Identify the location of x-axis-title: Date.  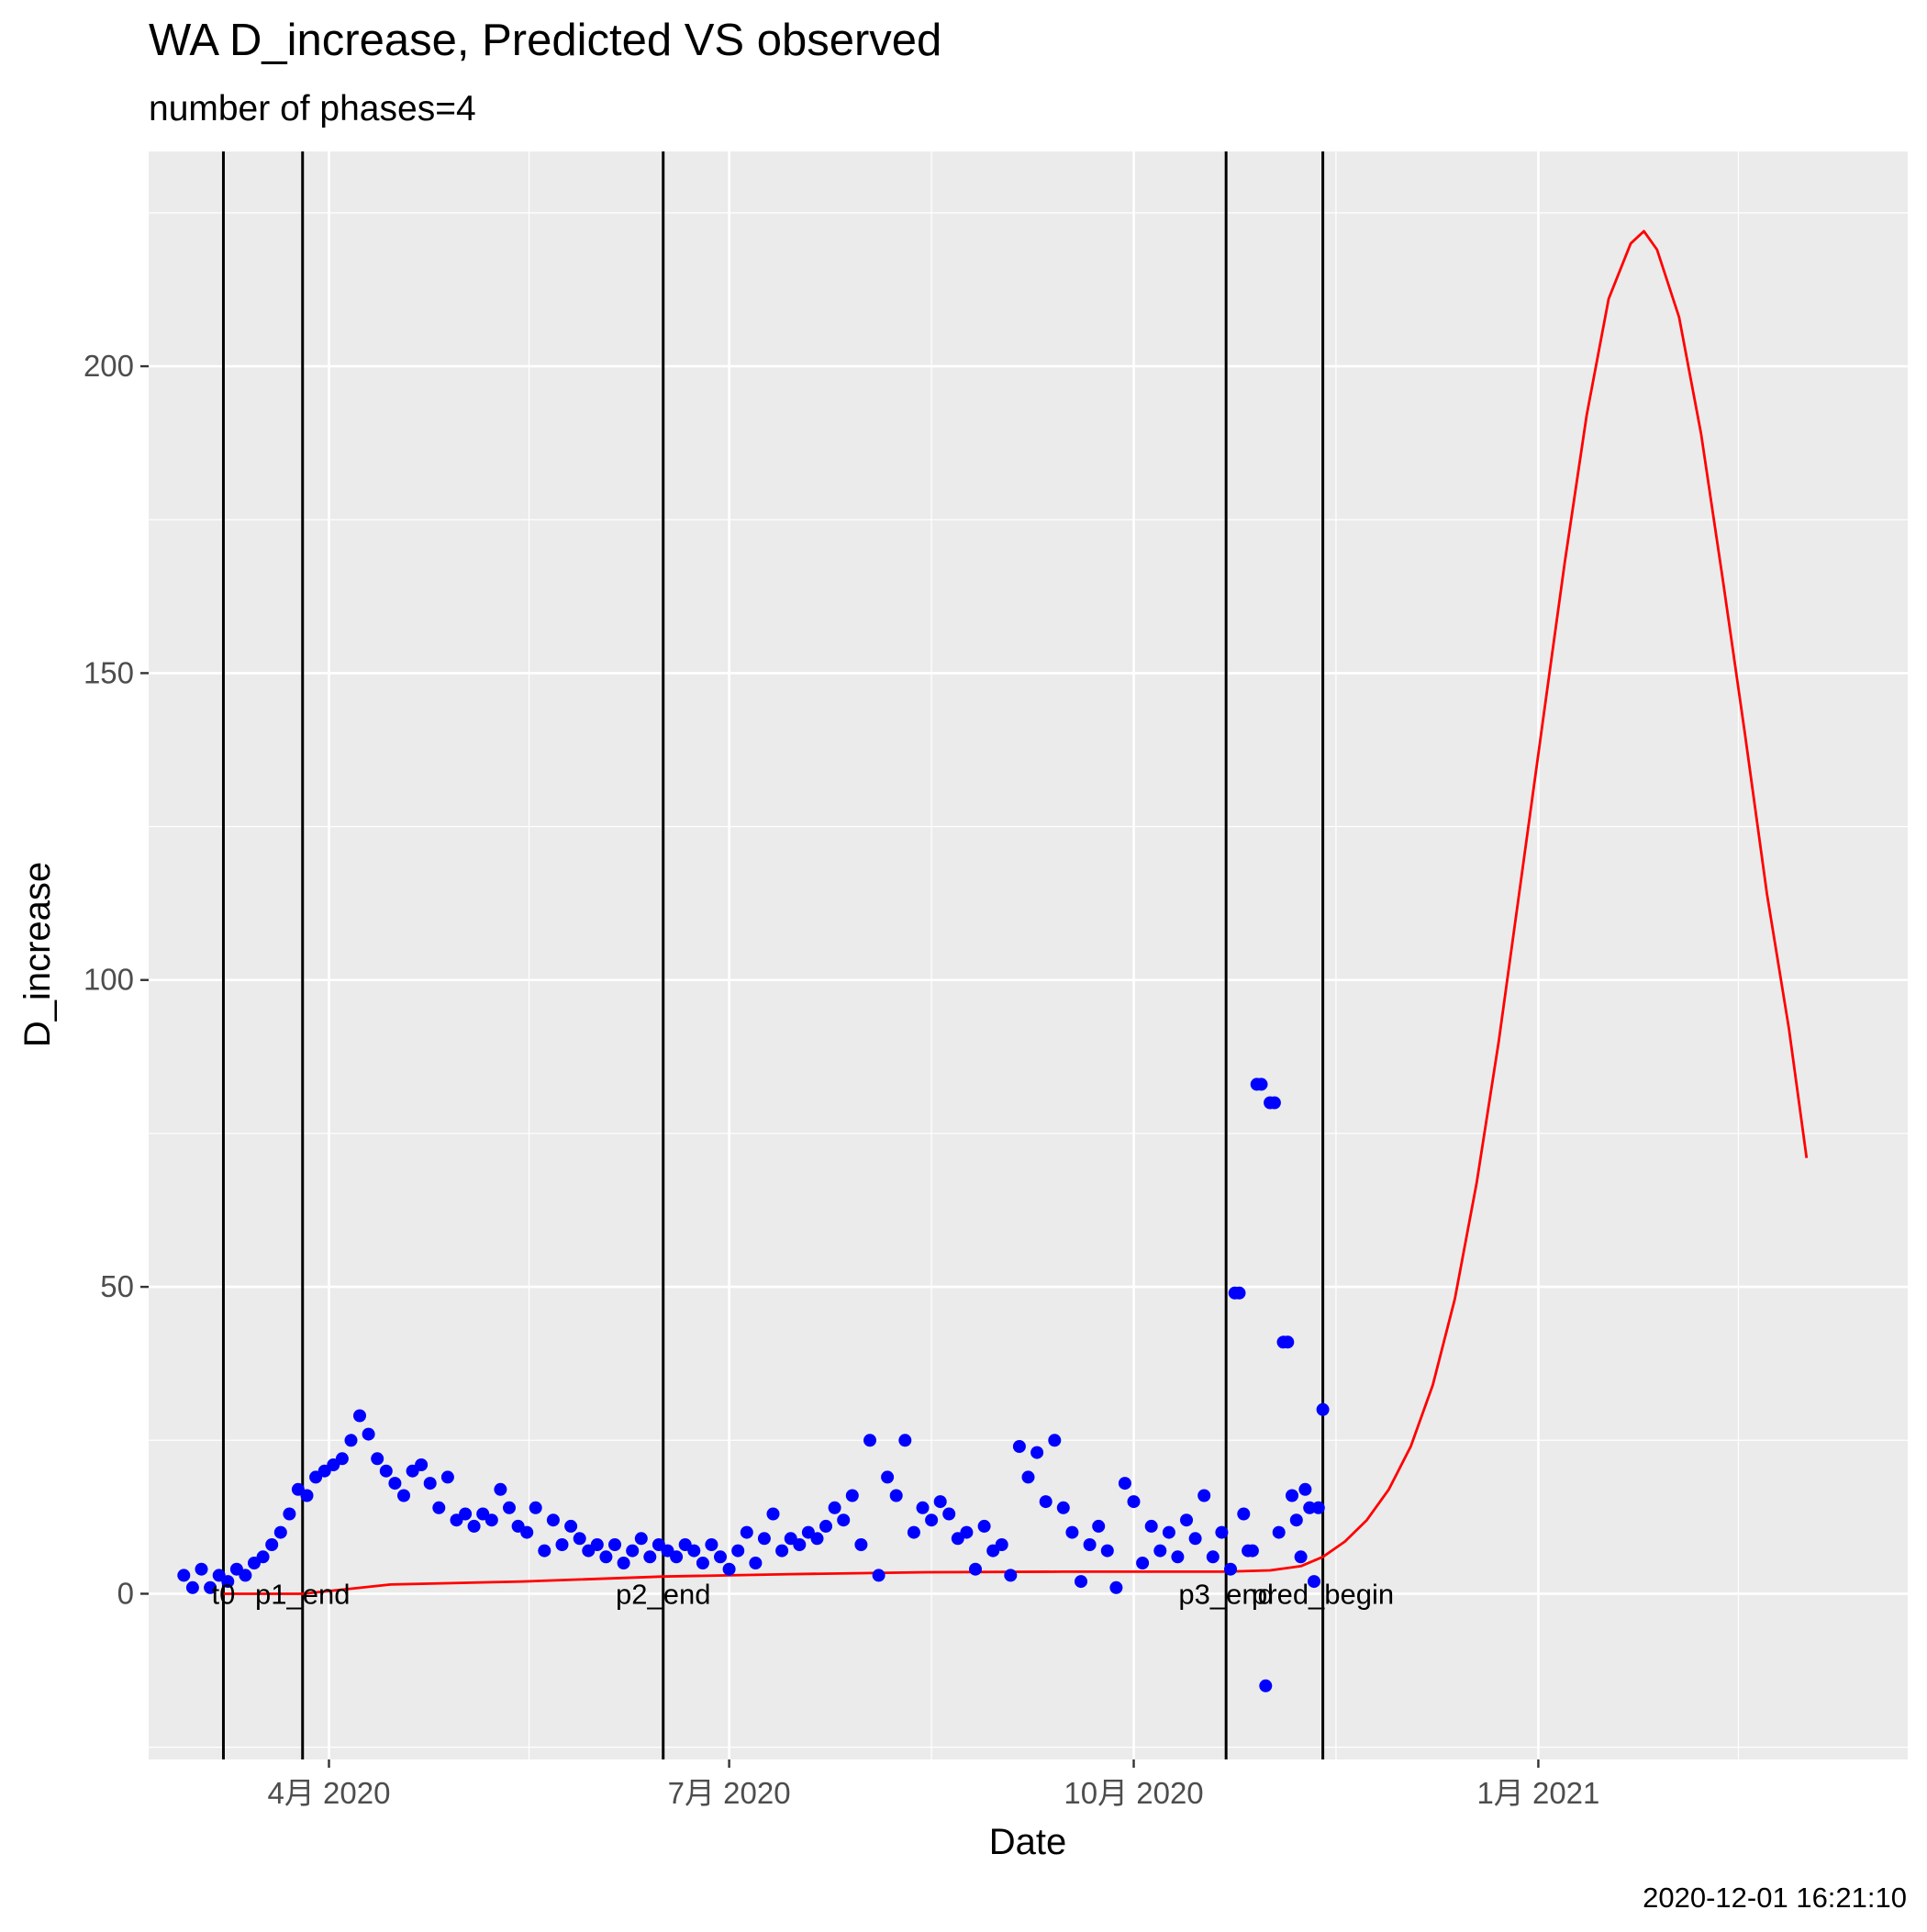
(1028, 1842).